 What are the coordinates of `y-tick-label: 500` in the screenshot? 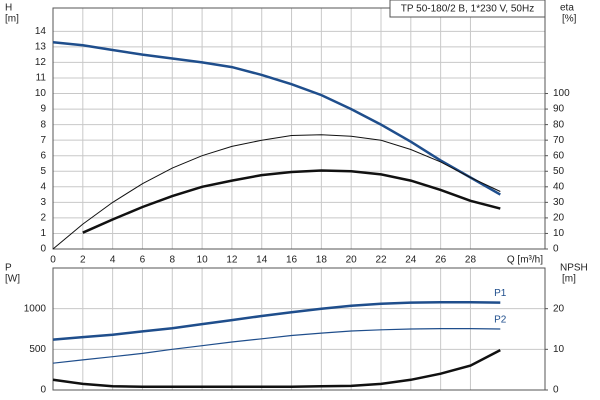 It's located at (37, 349).